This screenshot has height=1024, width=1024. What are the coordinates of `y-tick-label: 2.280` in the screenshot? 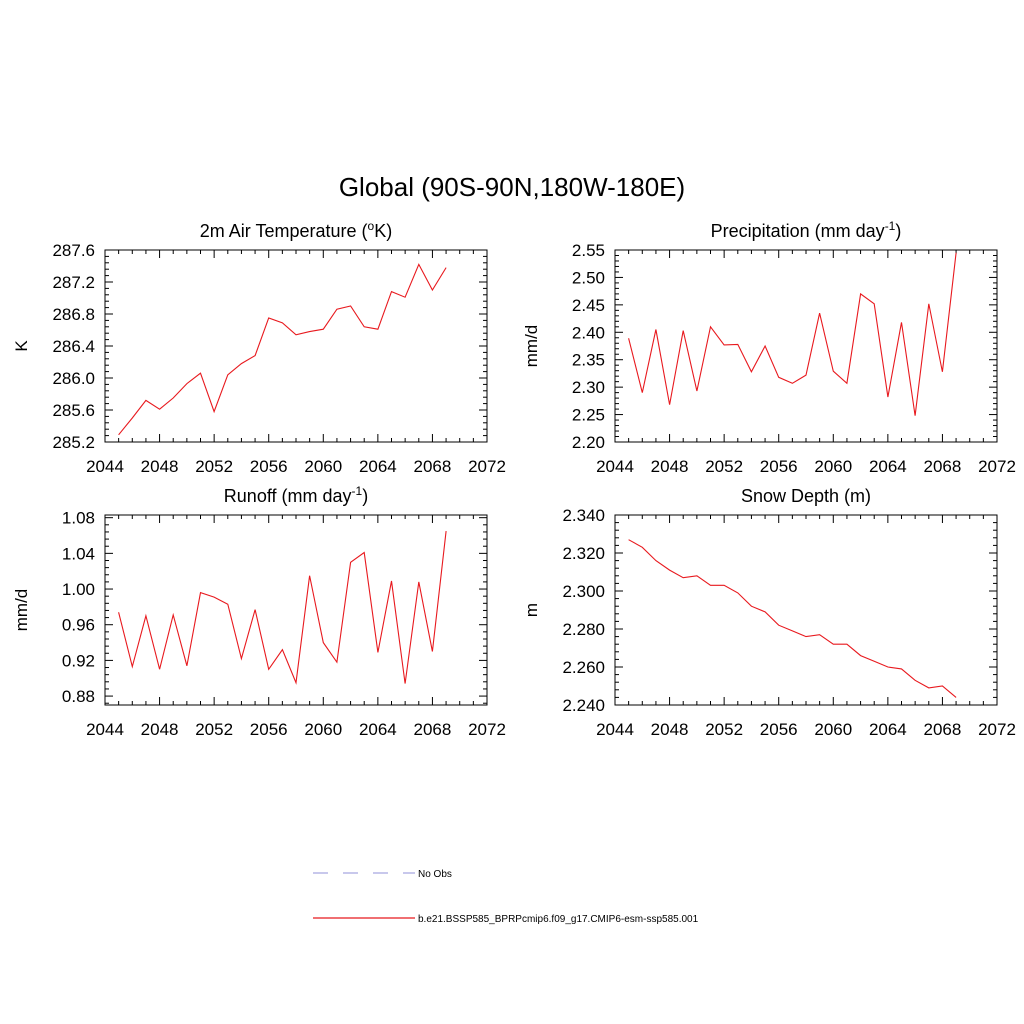 It's located at (583, 629).